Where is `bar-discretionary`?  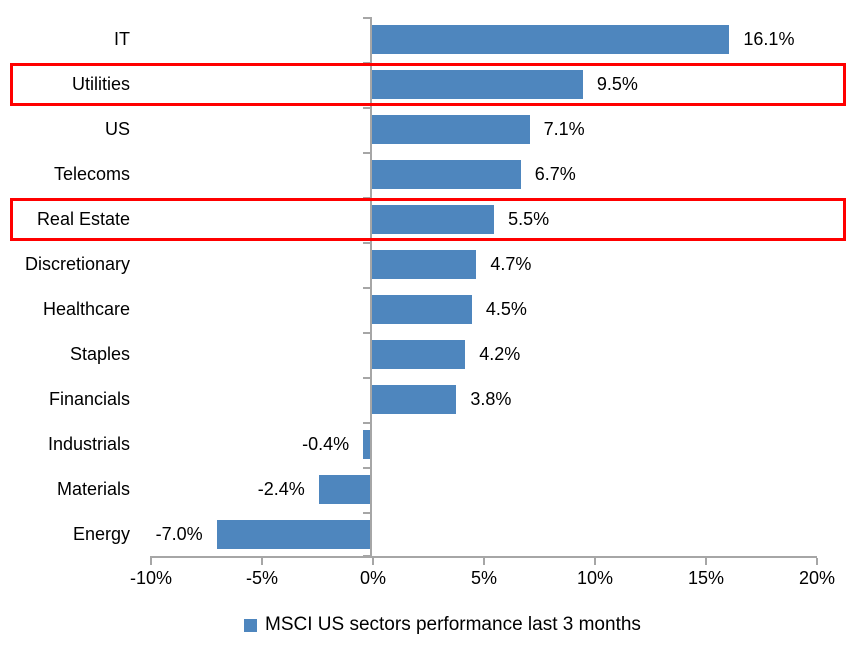
bar-discretionary is located at coordinates (424, 264).